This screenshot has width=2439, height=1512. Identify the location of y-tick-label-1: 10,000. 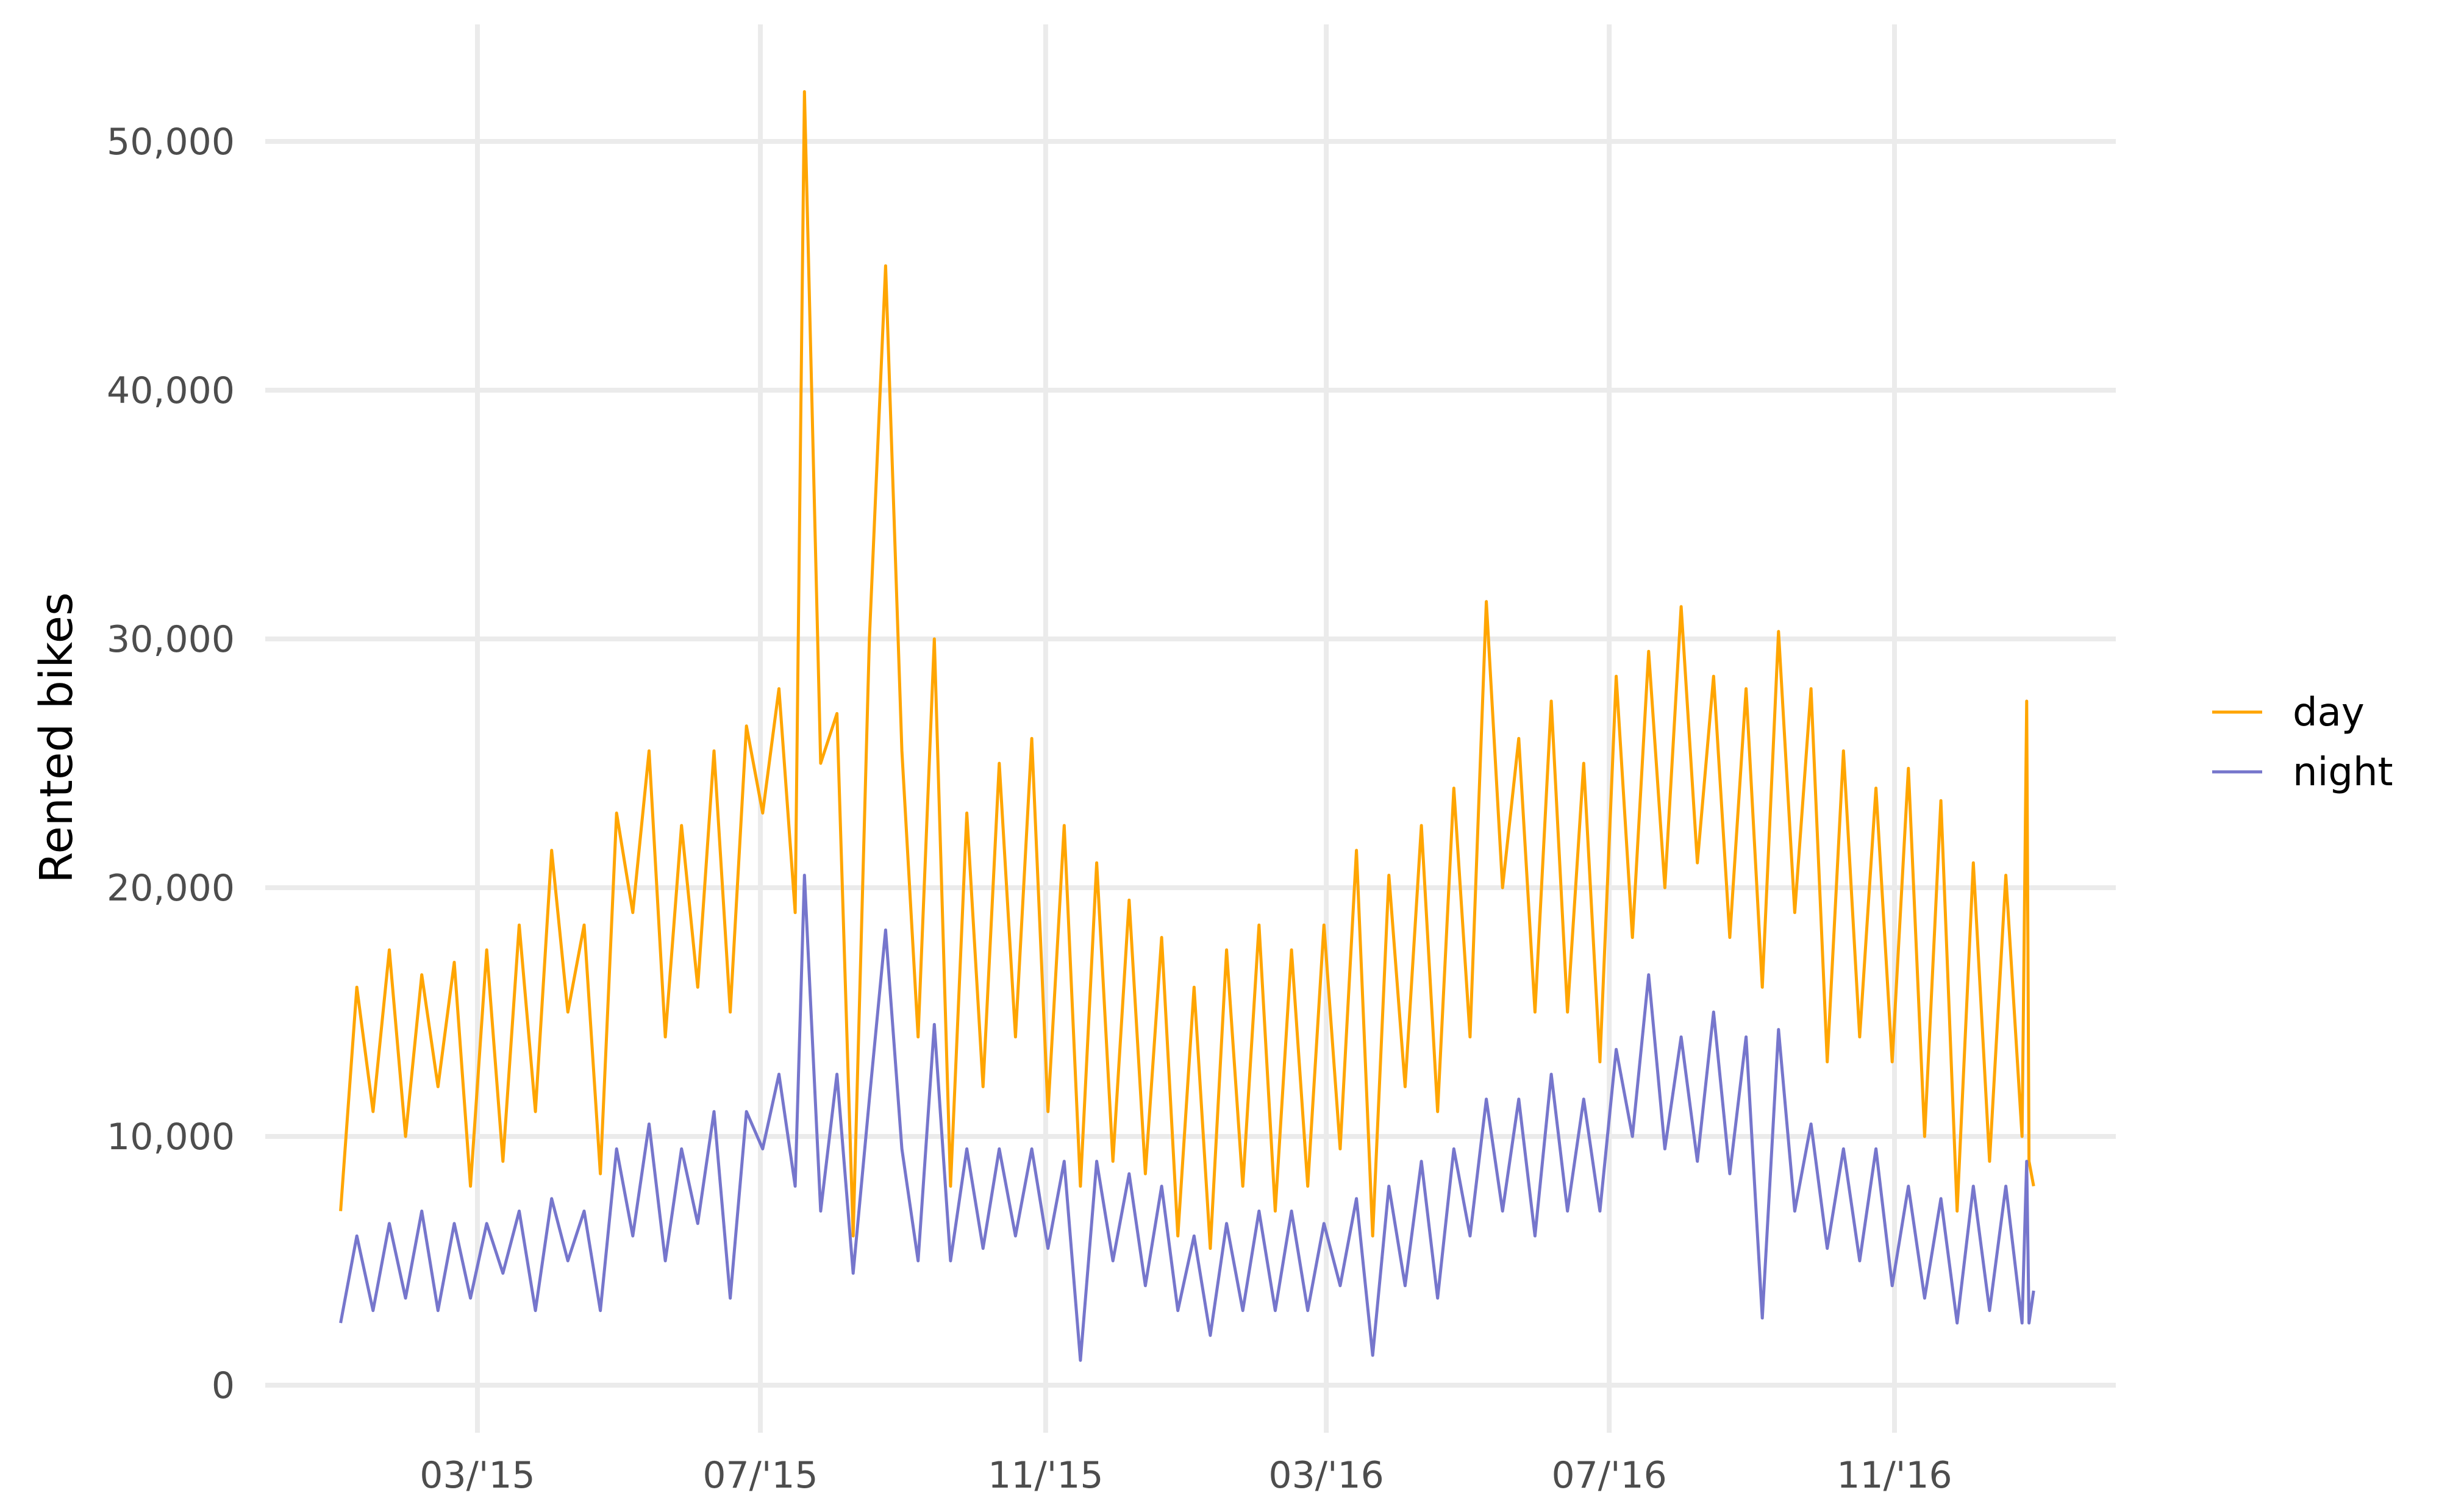
(171, 1137).